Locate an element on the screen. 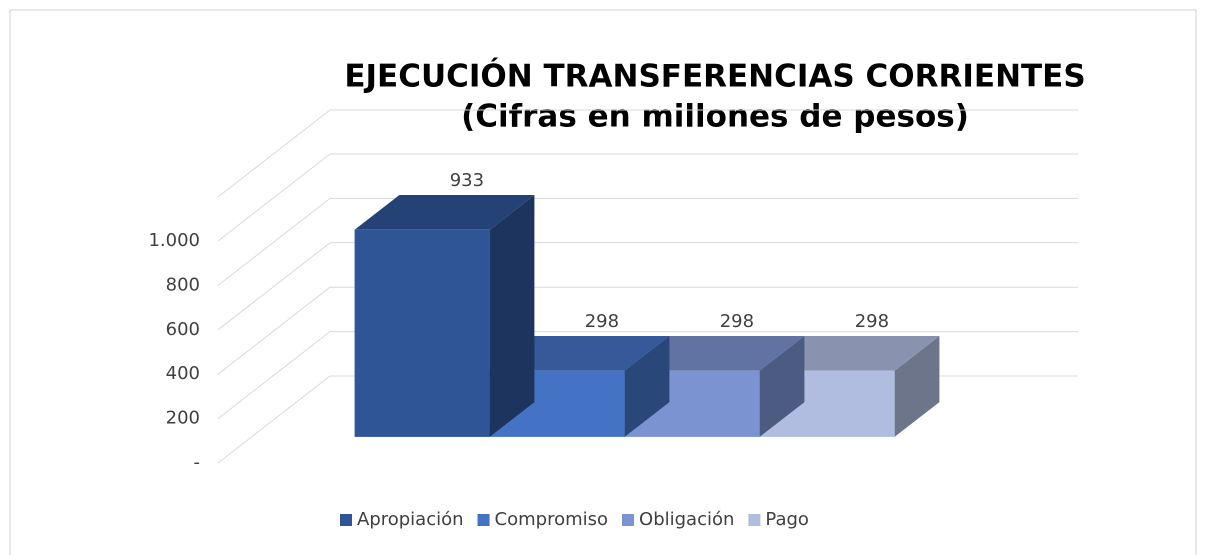 The height and width of the screenshot is (555, 1207). legend-label: Obligación is located at coordinates (686, 519).